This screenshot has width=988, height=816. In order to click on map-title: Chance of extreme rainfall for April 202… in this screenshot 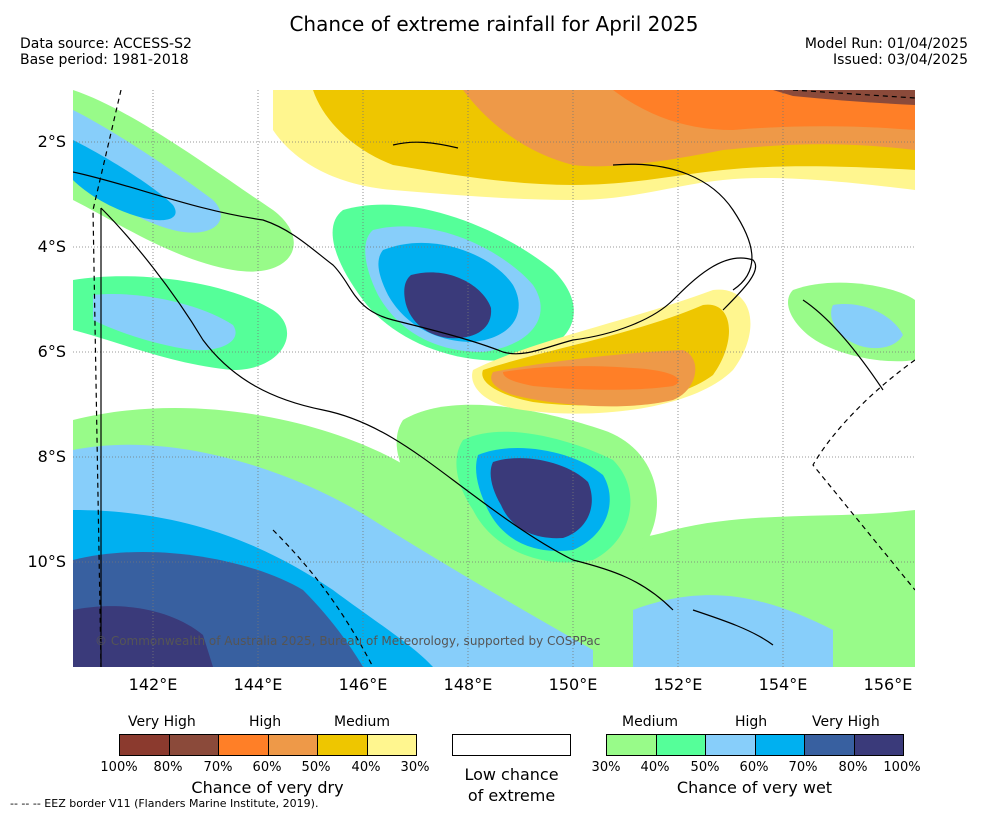, I will do `click(494, 24)`.